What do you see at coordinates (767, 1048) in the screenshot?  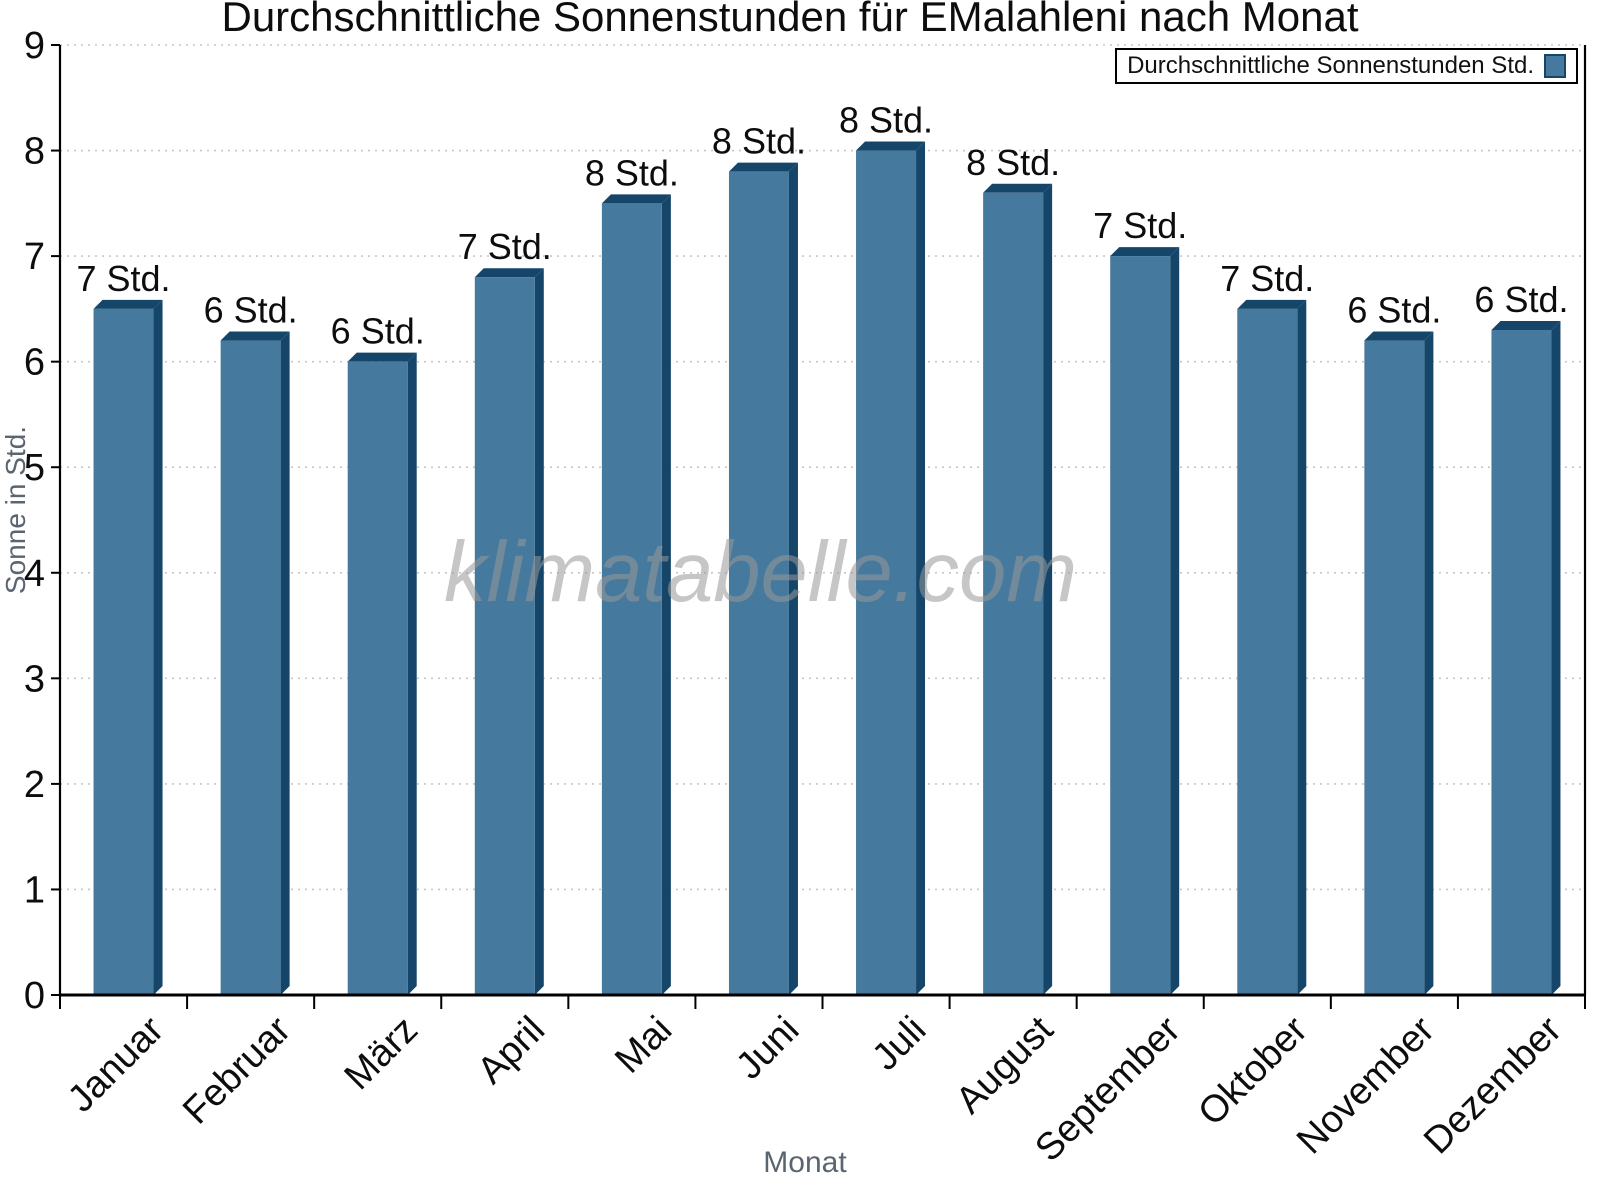 I see `month-tick-label: Juni` at bounding box center [767, 1048].